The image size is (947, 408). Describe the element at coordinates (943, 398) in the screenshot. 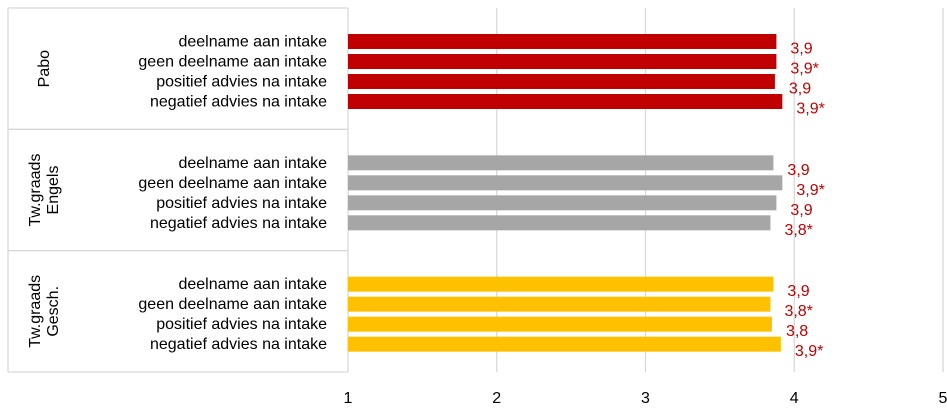

I see `x-tick-label: 5` at that location.